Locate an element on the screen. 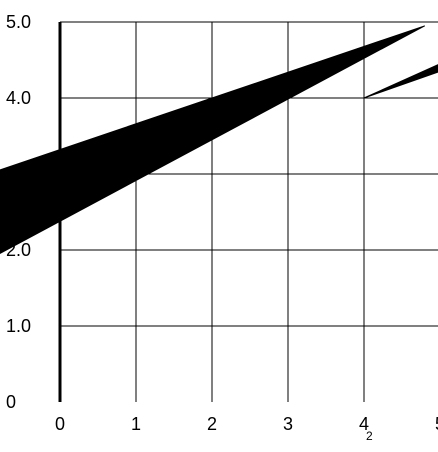 This screenshot has width=438, height=452. y-tick-label-2.0: 2.0 is located at coordinates (18, 250).